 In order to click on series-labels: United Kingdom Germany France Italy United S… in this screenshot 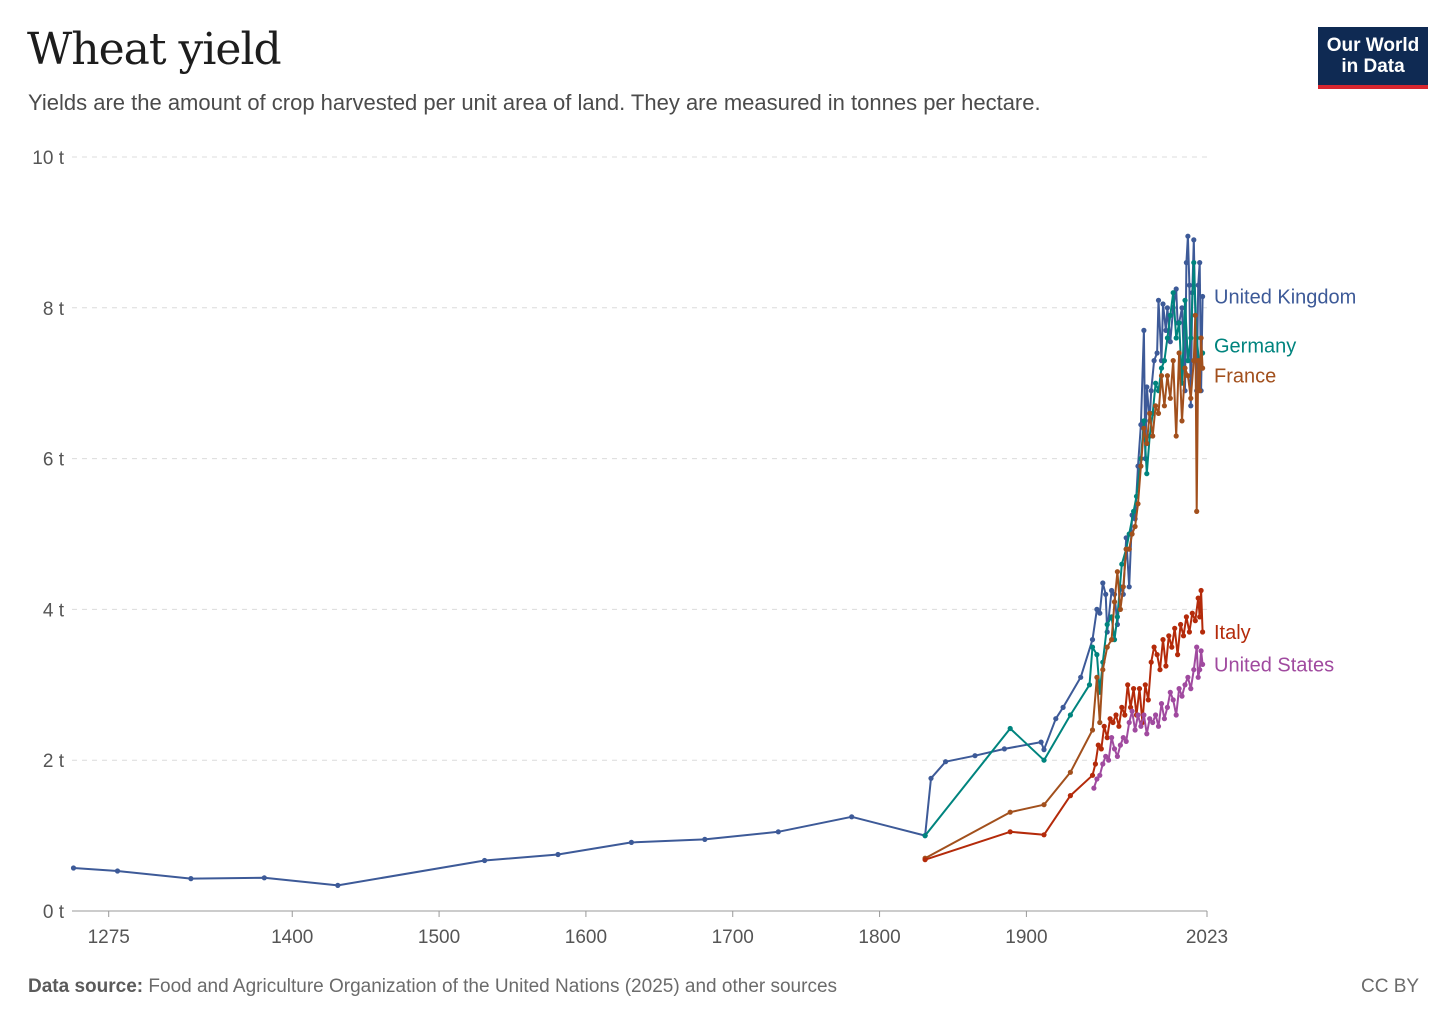, I will do `click(1285, 481)`.